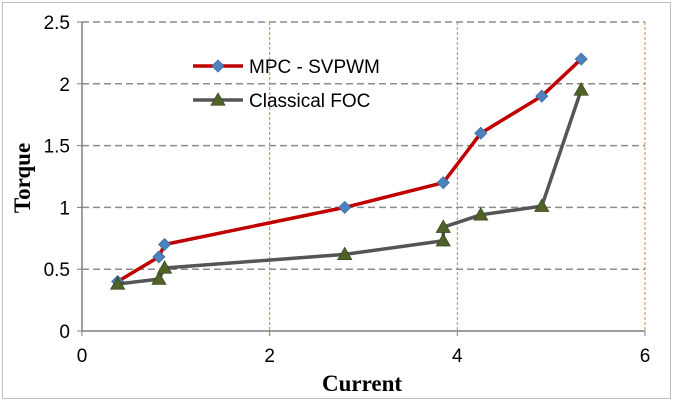 This screenshot has width=675, height=403. Describe the element at coordinates (286, 84) in the screenshot. I see `legend: MPC - SVPWM Classical FOC` at that location.